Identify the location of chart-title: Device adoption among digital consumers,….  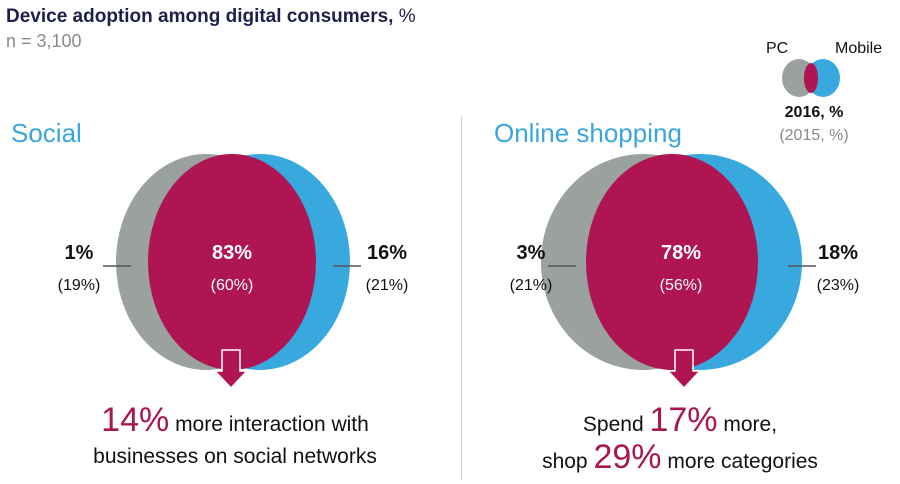
(211, 17).